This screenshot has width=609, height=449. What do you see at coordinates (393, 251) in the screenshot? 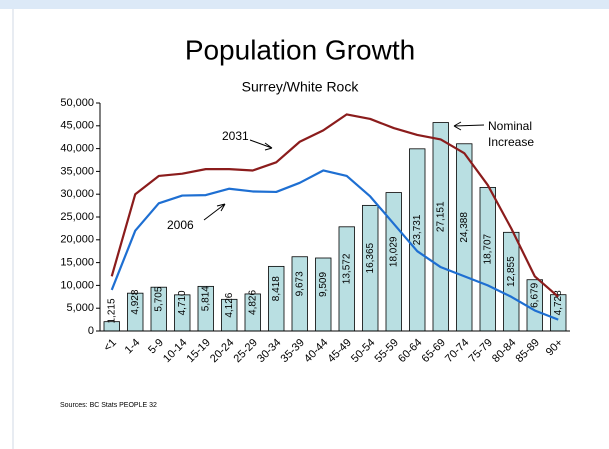
I see `bar-value-label: 18,029` at bounding box center [393, 251].